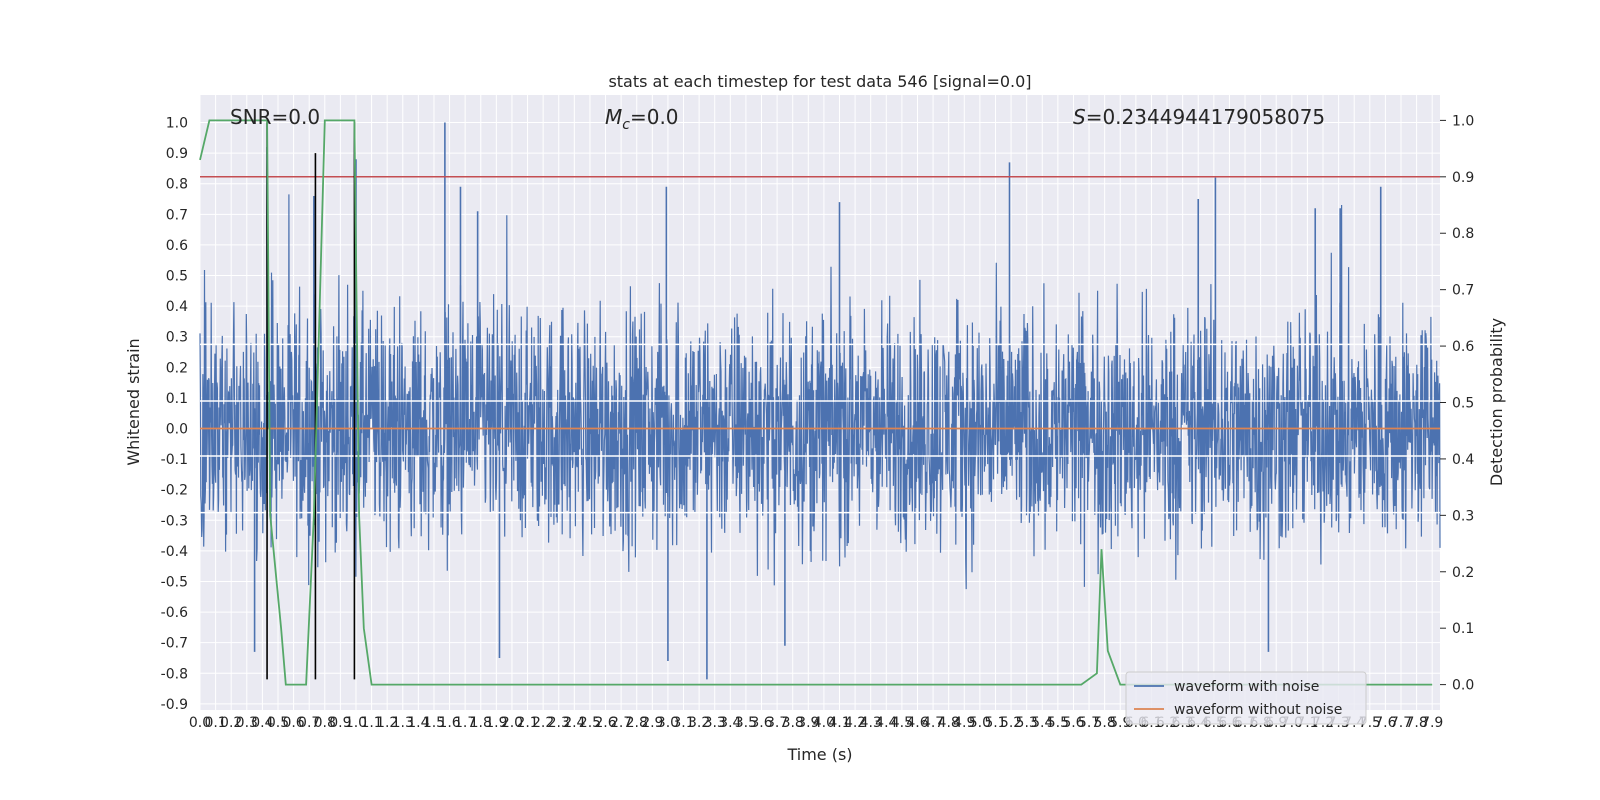 The width and height of the screenshot is (1600, 800). What do you see at coordinates (559, 723) in the screenshot?
I see `x-tick-label: 2.3` at bounding box center [559, 723].